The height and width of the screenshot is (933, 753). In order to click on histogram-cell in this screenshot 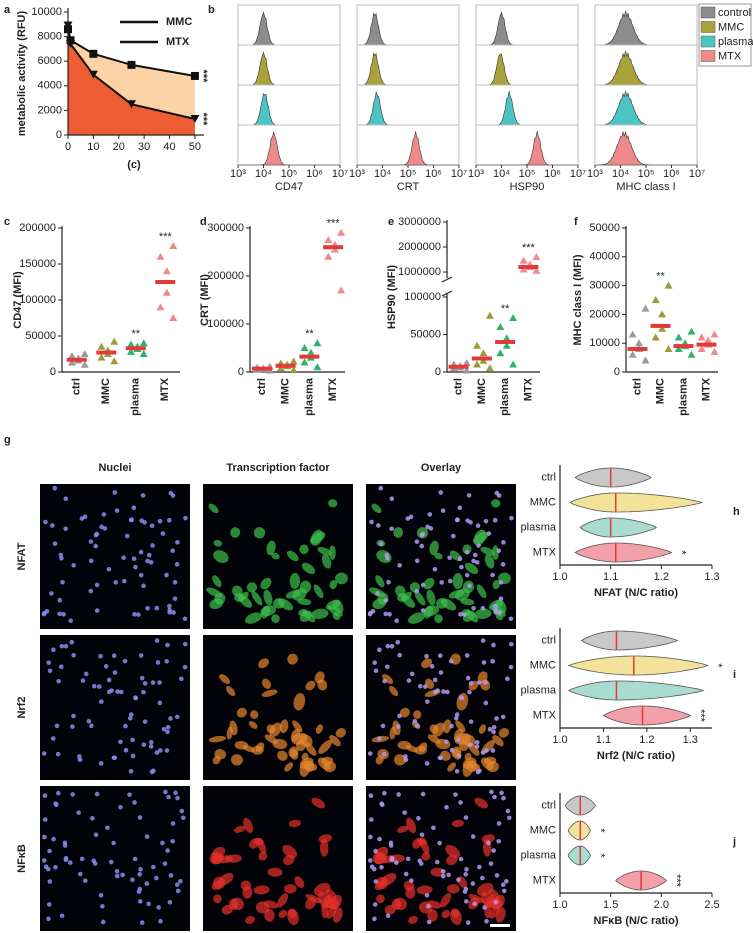, I will do `click(527, 105)`.